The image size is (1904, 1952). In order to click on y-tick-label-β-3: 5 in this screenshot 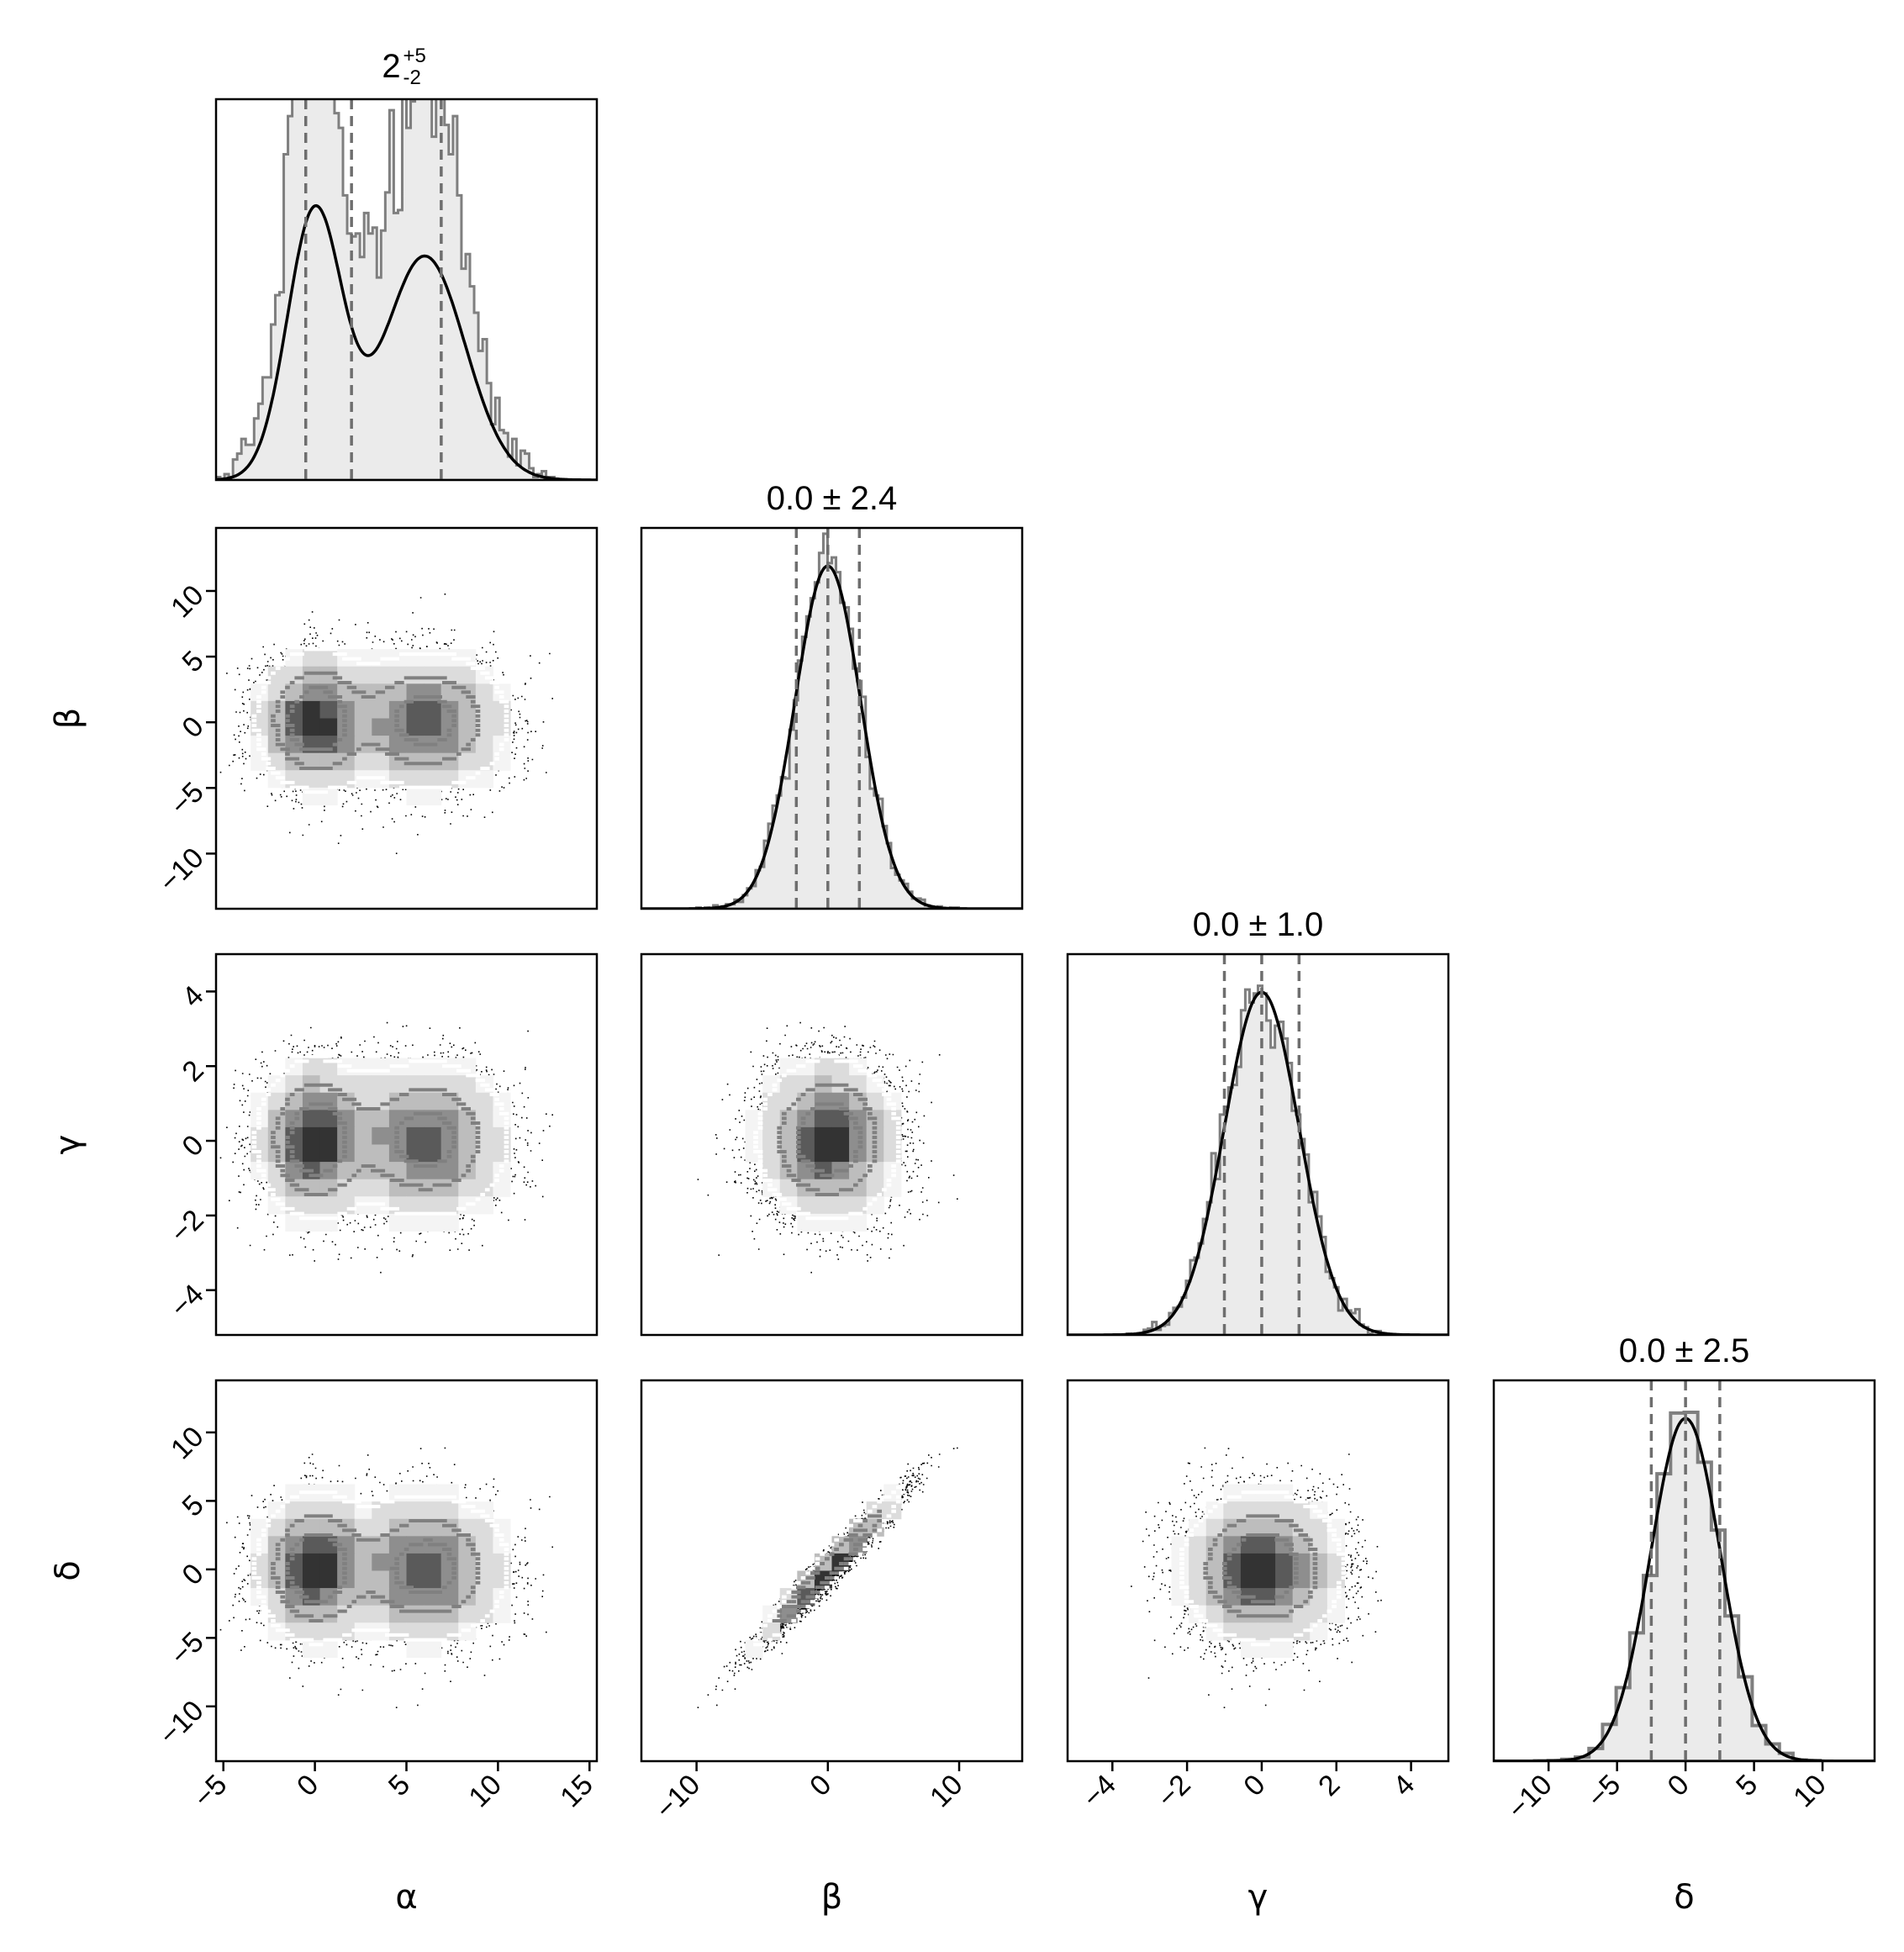, I will do `click(192, 661)`.